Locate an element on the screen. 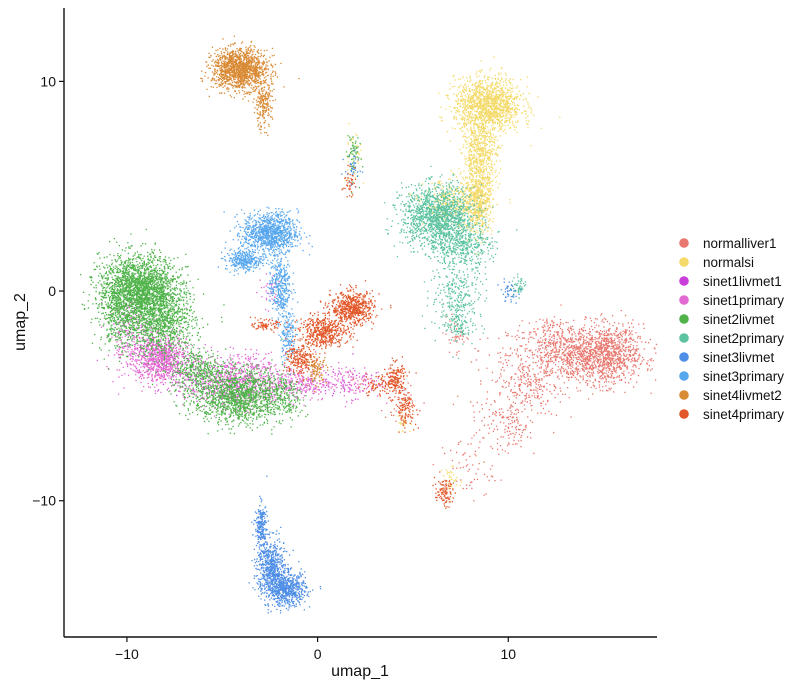 The height and width of the screenshot is (689, 800). legend-label: sinet2livmet is located at coordinates (739, 319).